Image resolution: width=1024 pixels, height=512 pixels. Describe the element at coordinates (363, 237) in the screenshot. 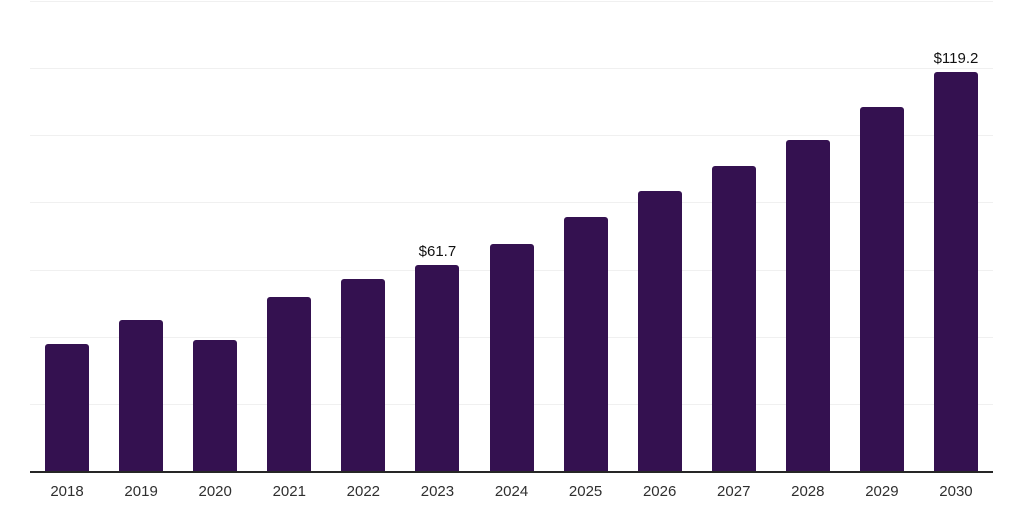

I see `bar-slot-2022` at that location.